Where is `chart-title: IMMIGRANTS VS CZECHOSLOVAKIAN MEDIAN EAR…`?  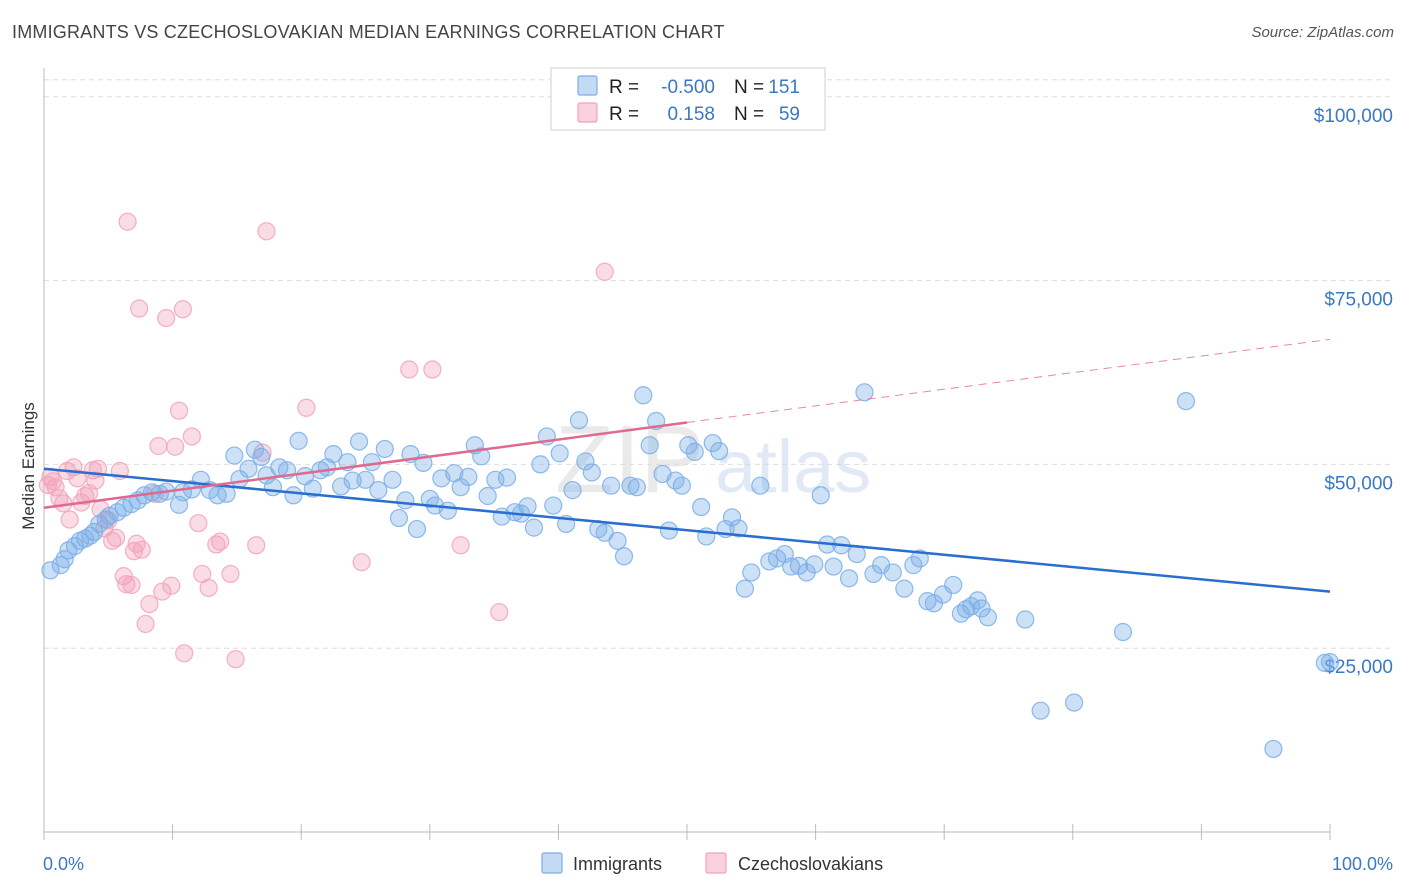 chart-title: IMMIGRANTS VS CZECHOSLOVAKIAN MEDIAN EAR… is located at coordinates (368, 32).